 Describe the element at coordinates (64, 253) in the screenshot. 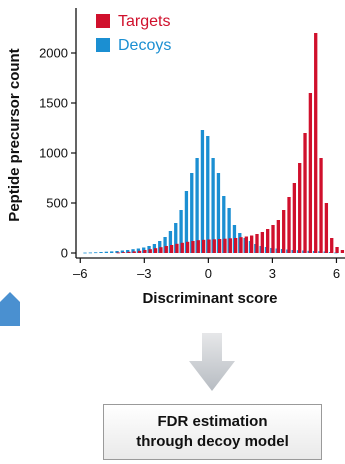

I see `y-tick-label: 0` at that location.